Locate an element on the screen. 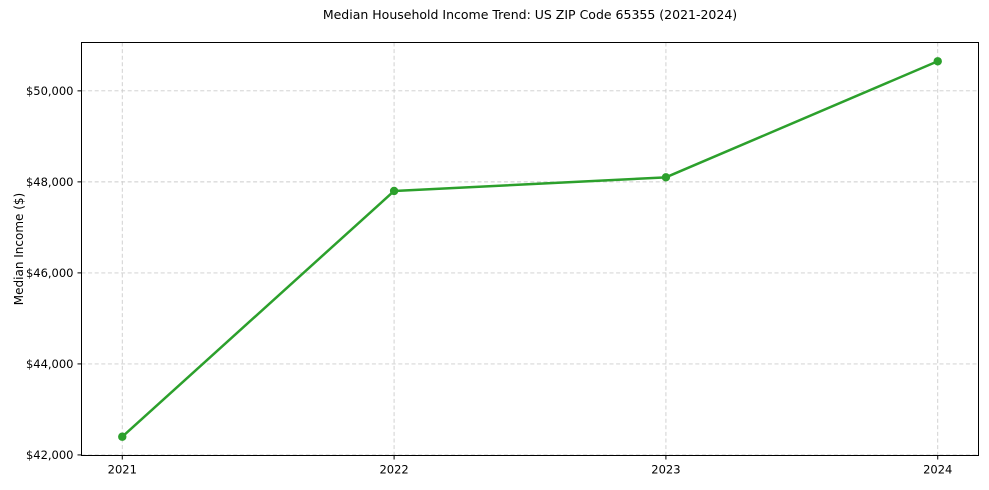  y-tick-label: $44,000 is located at coordinates (50, 364).